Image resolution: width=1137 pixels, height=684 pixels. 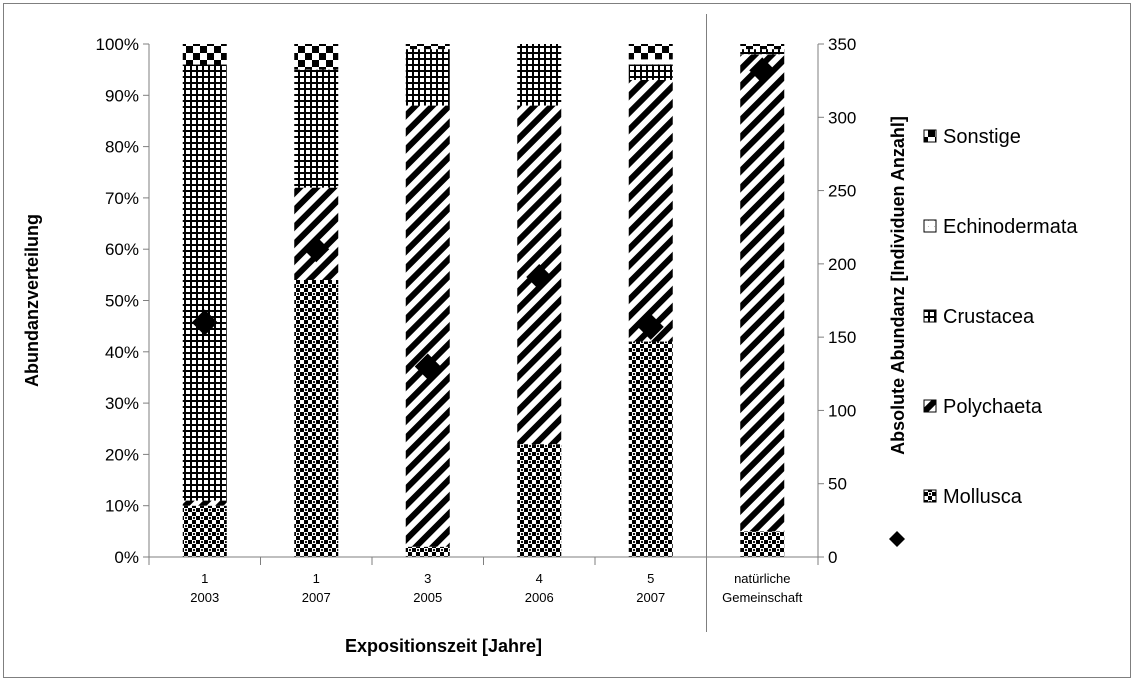 What do you see at coordinates (930, 136) in the screenshot?
I see `legend-swatch-sonstige` at bounding box center [930, 136].